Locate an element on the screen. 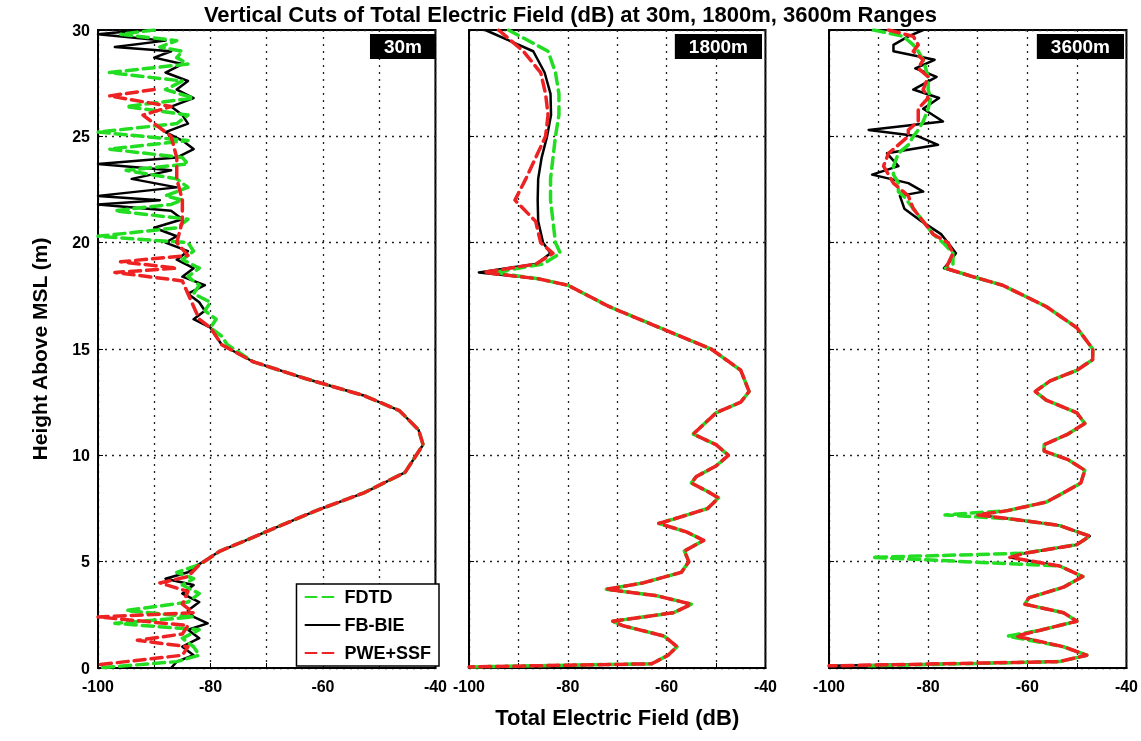  x-axis-title: Total Electric Field (dB) is located at coordinates (617, 717).